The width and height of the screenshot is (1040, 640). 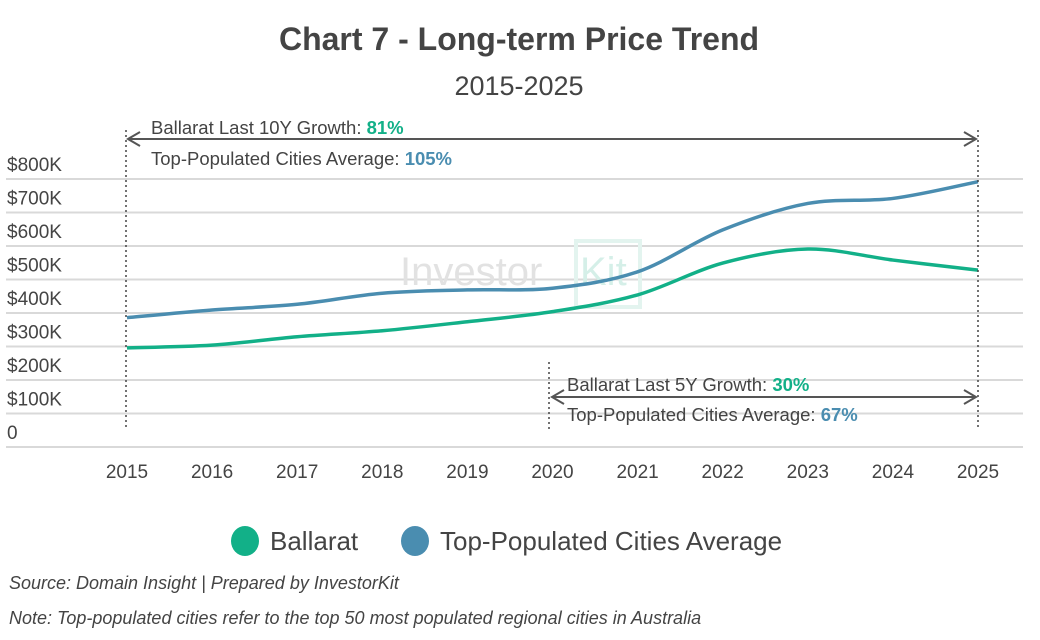 What do you see at coordinates (277, 127) in the screenshot?
I see `ten-year-ballarat-label: Ballarat Last 10Y Growth: 81%` at bounding box center [277, 127].